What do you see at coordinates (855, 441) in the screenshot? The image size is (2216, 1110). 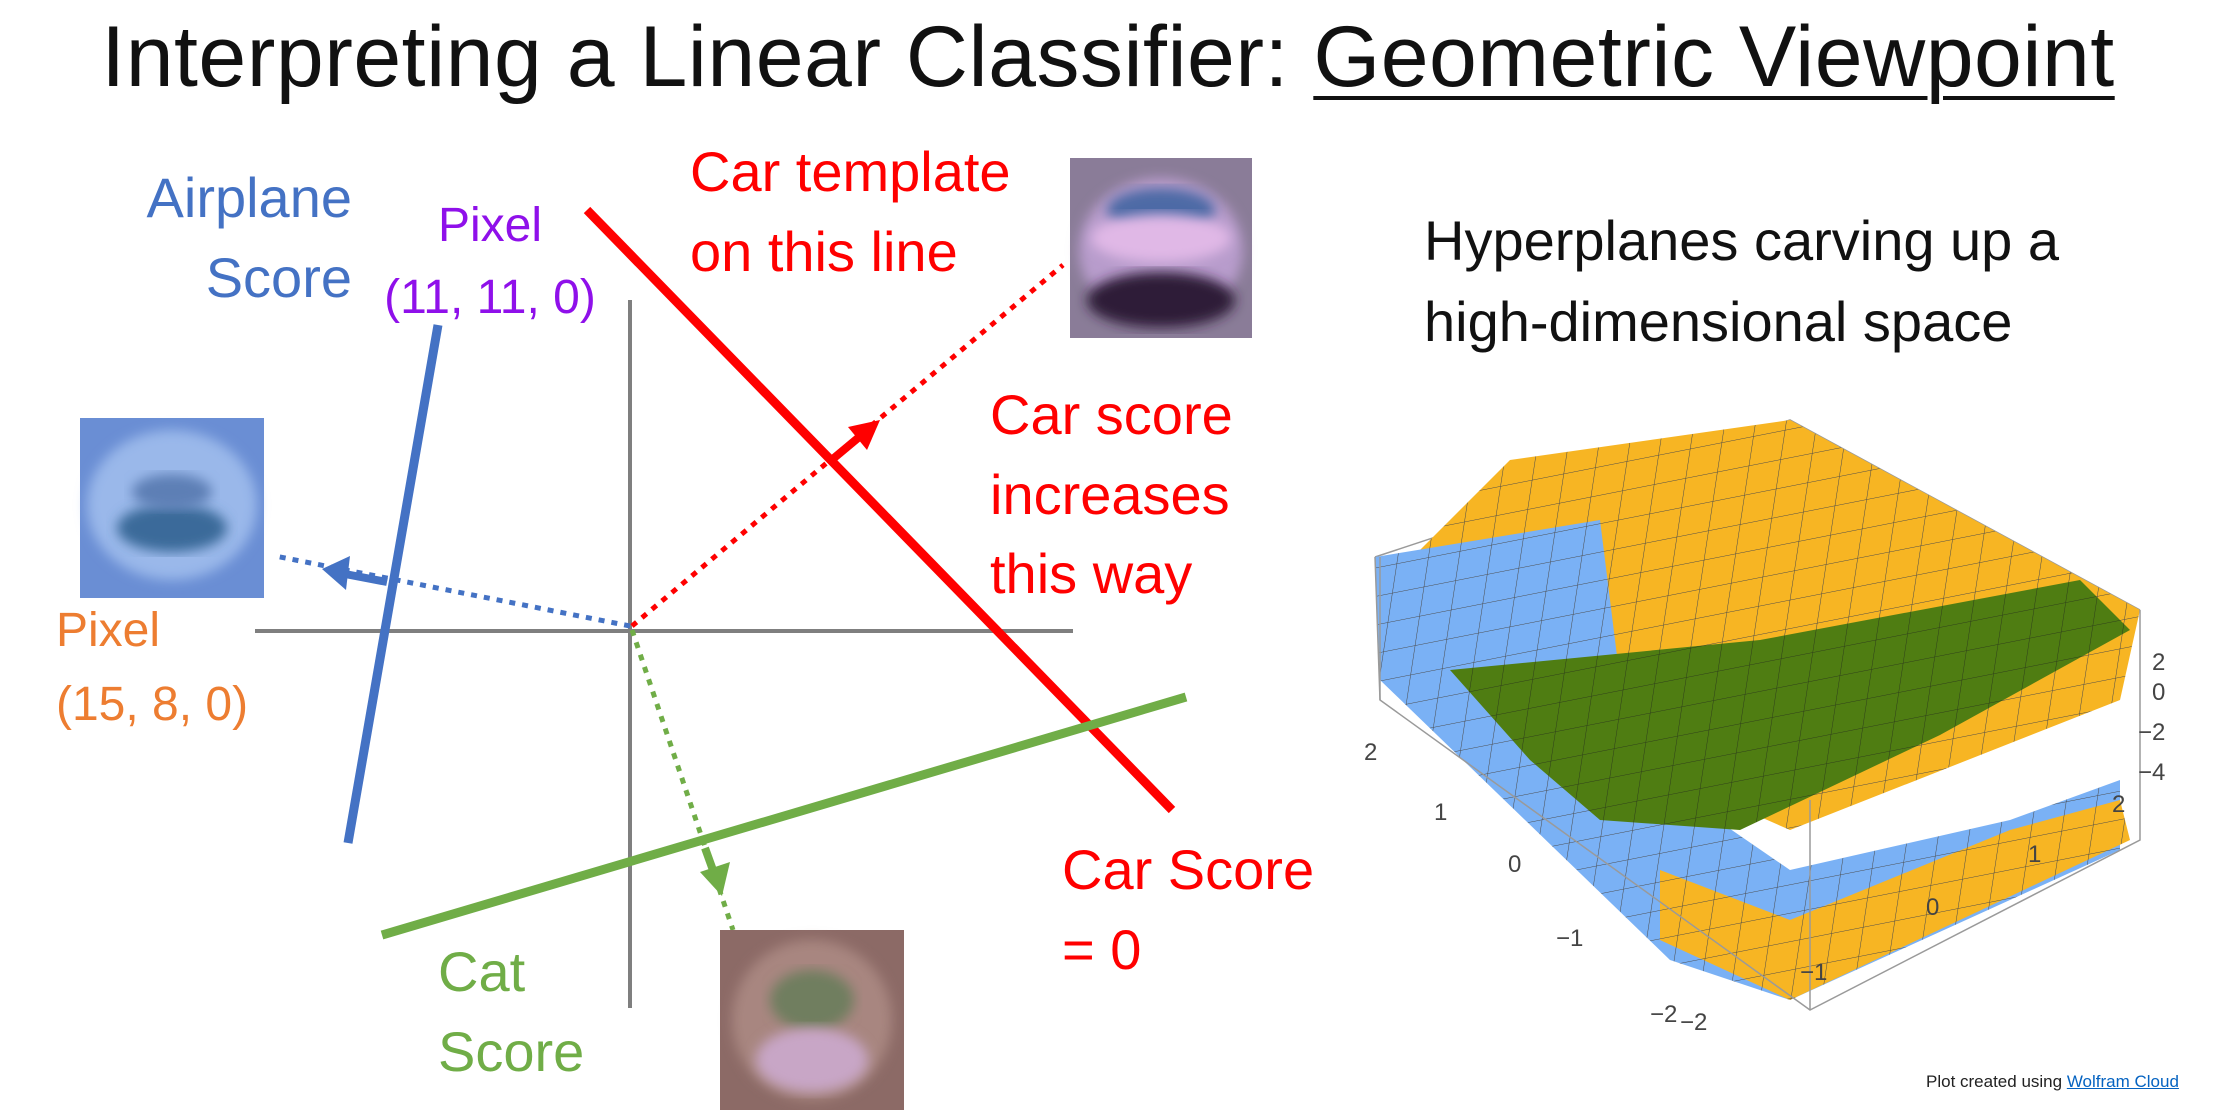 I see `car-arrow` at bounding box center [855, 441].